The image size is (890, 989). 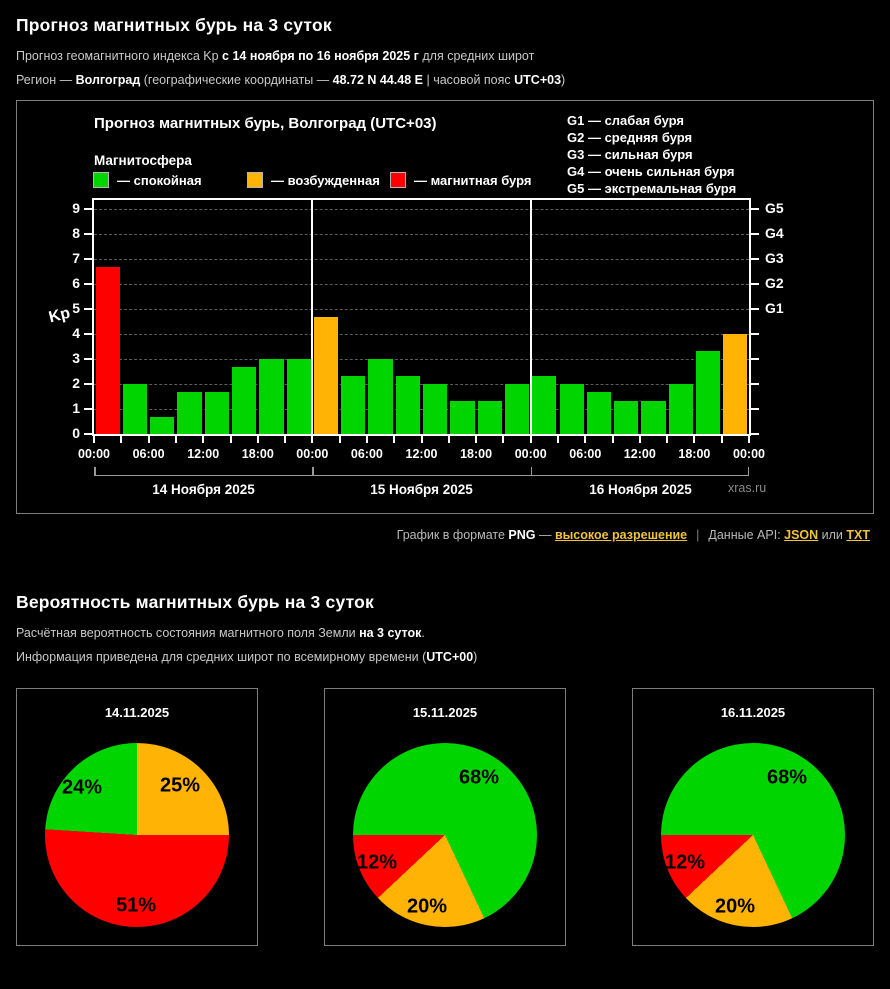 What do you see at coordinates (108, 80) in the screenshot?
I see `region-name: Волгоград` at bounding box center [108, 80].